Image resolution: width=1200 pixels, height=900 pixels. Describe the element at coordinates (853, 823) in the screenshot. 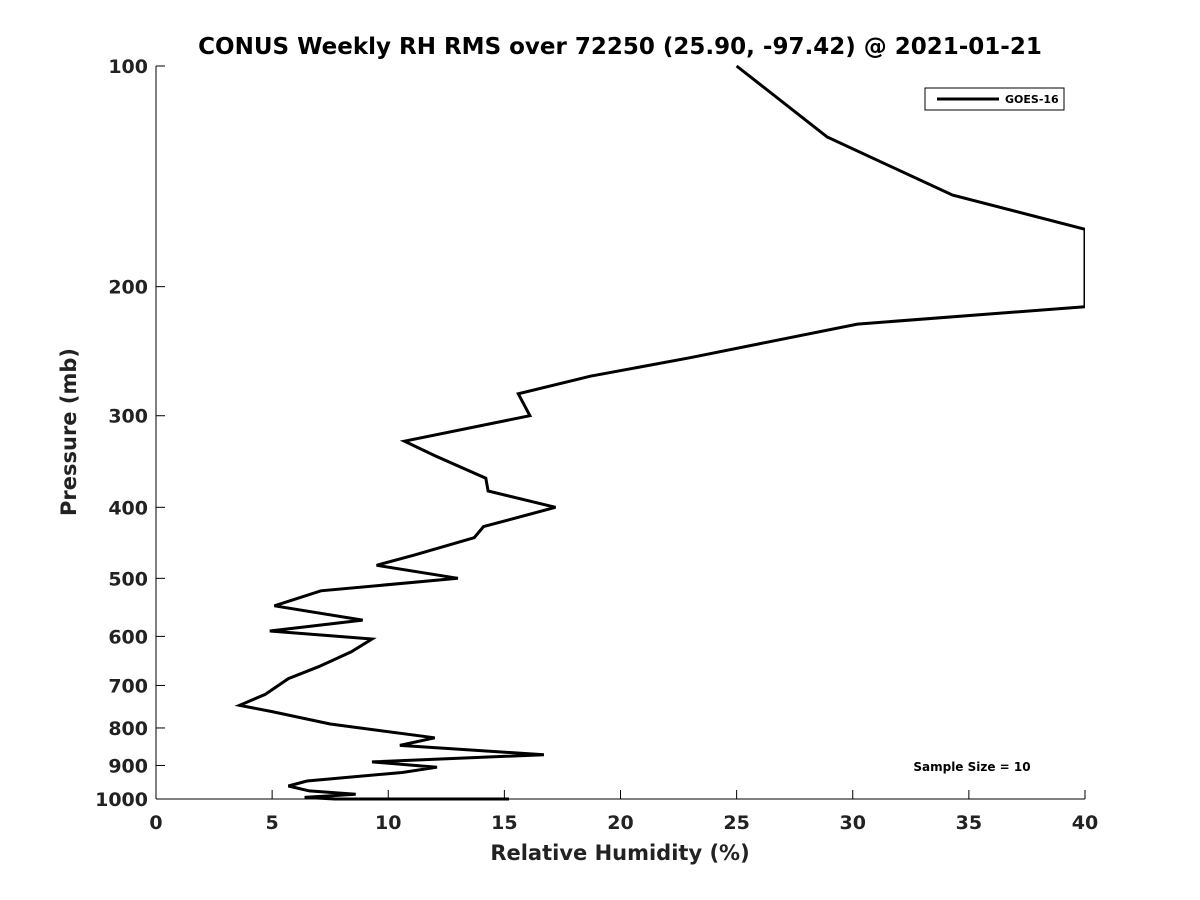

I see `x-tick-label: 30` at that location.